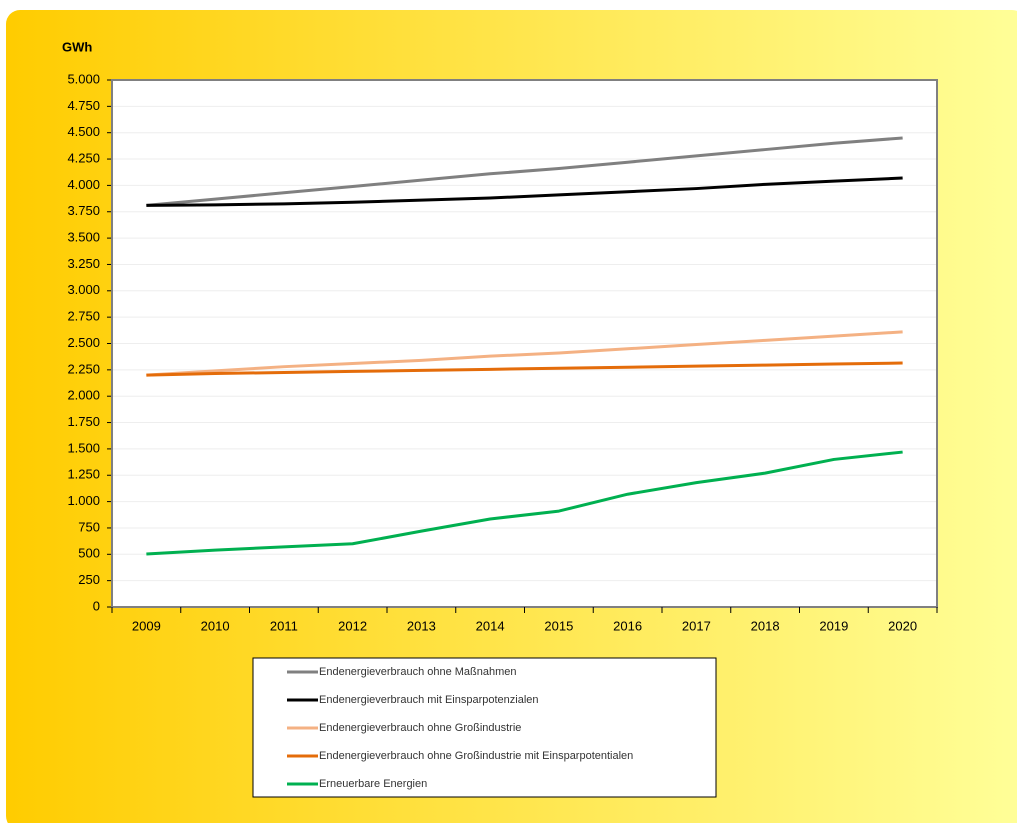 The width and height of the screenshot is (1017, 828). Describe the element at coordinates (89, 553) in the screenshot. I see `y-tick-label: 500` at that location.